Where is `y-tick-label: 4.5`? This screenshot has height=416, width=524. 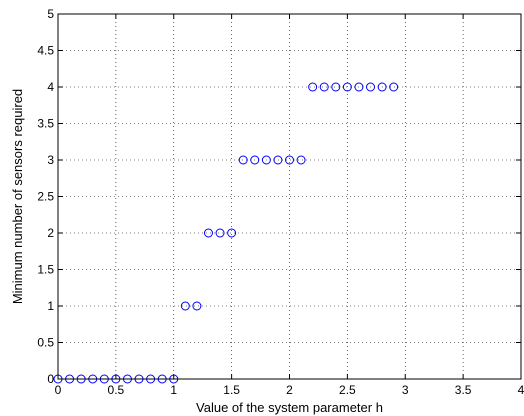 y-tick-label: 4.5 is located at coordinates (45, 51).